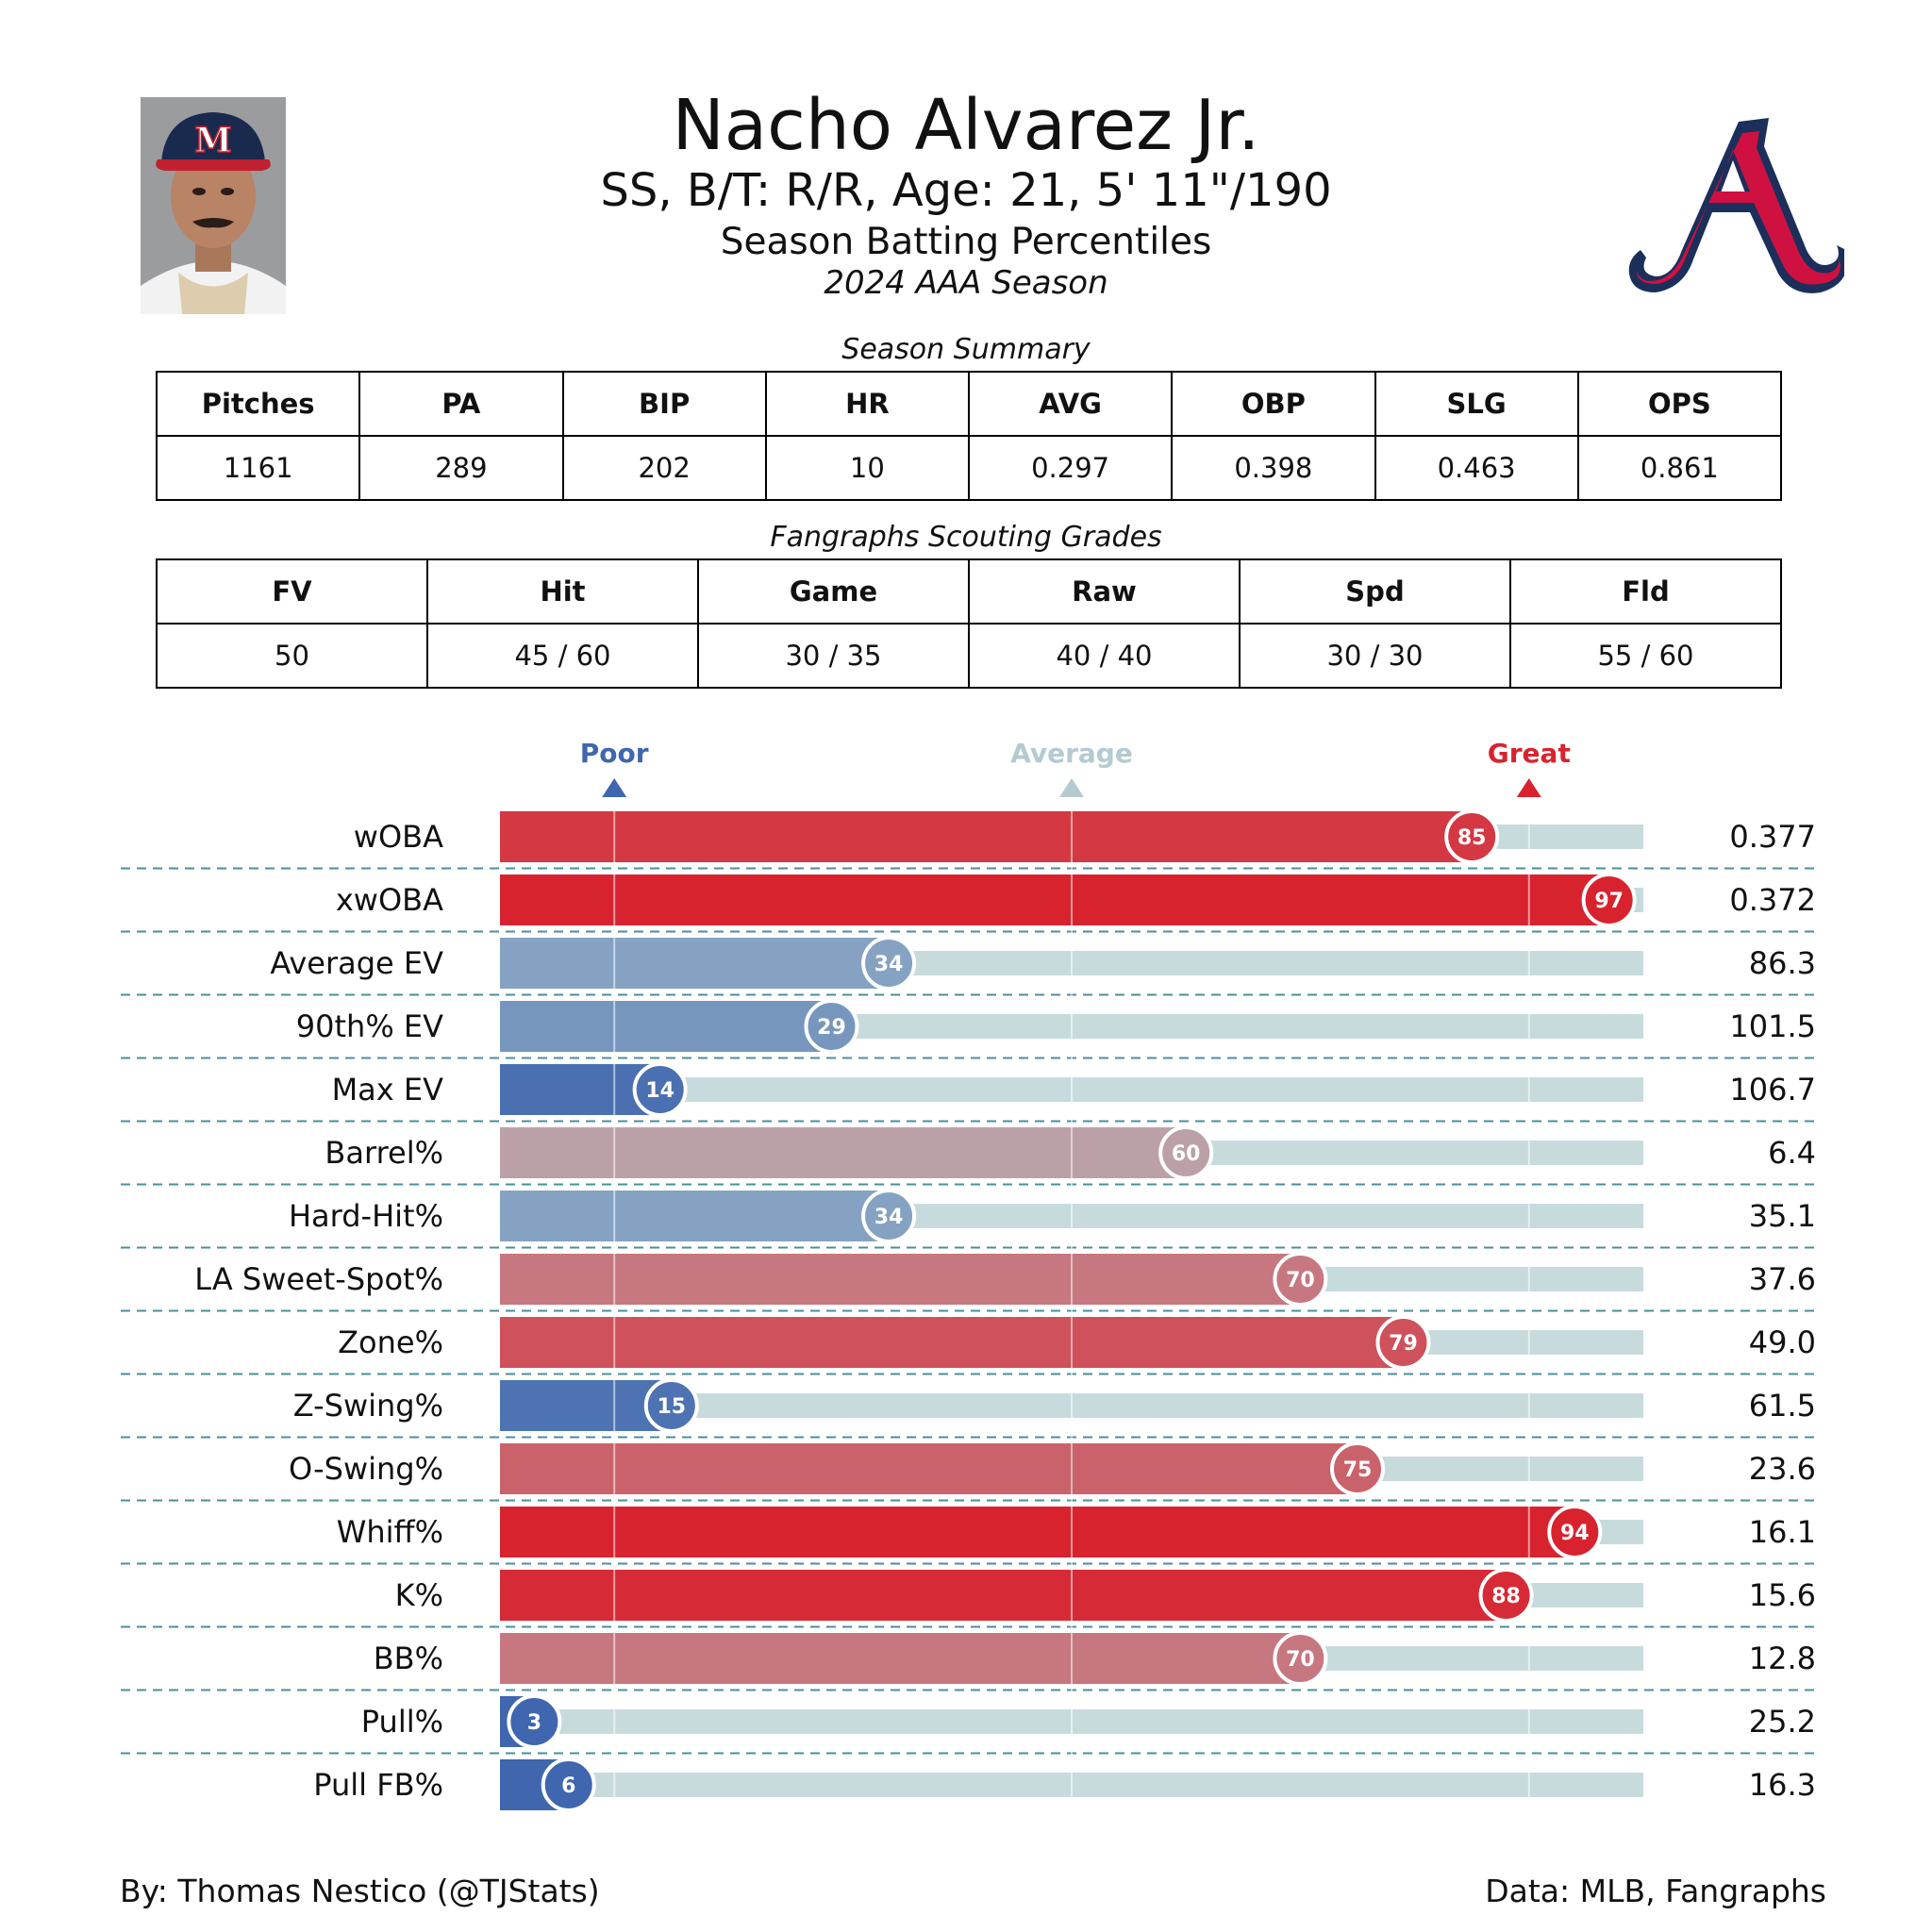  I want to click on category-label: Max EV, so click(388, 1090).